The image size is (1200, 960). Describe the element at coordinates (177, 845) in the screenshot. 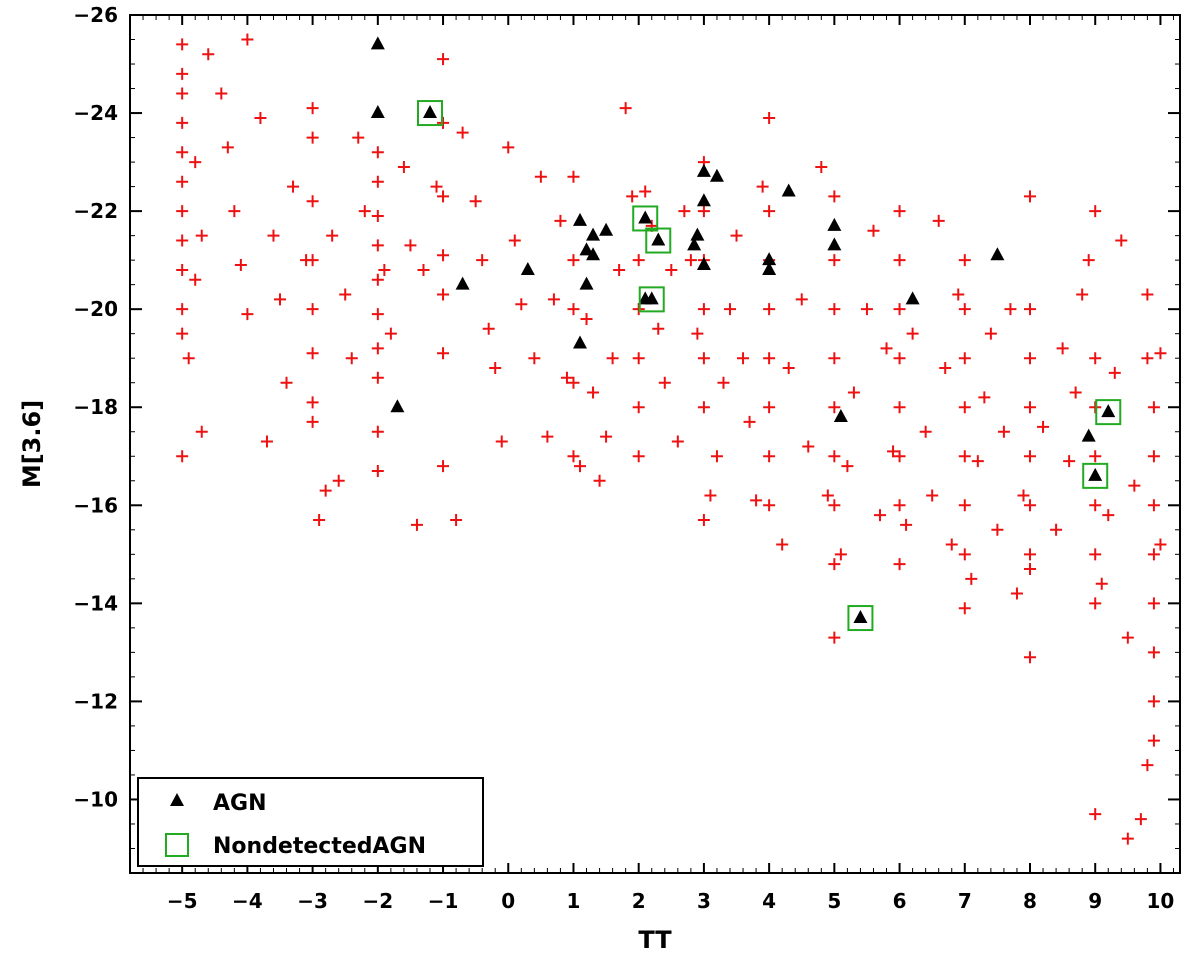

I see `legend-square-icon` at that location.